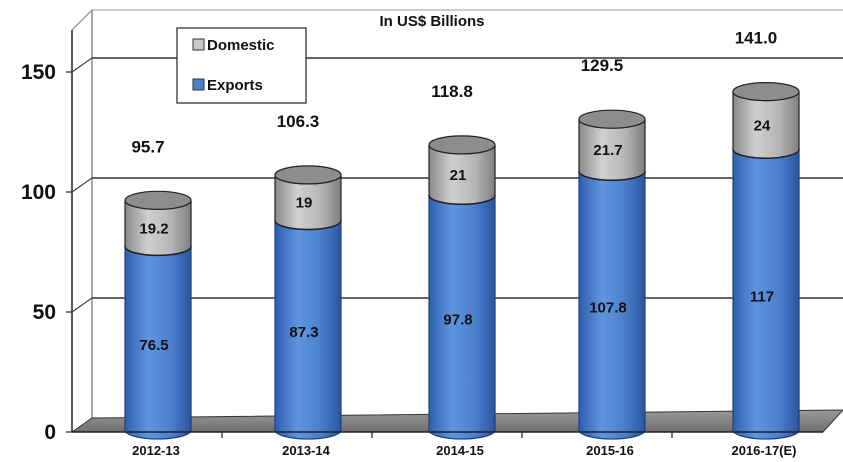  Describe the element at coordinates (458, 175) in the screenshot. I see `data-label-domestic: 21` at that location.